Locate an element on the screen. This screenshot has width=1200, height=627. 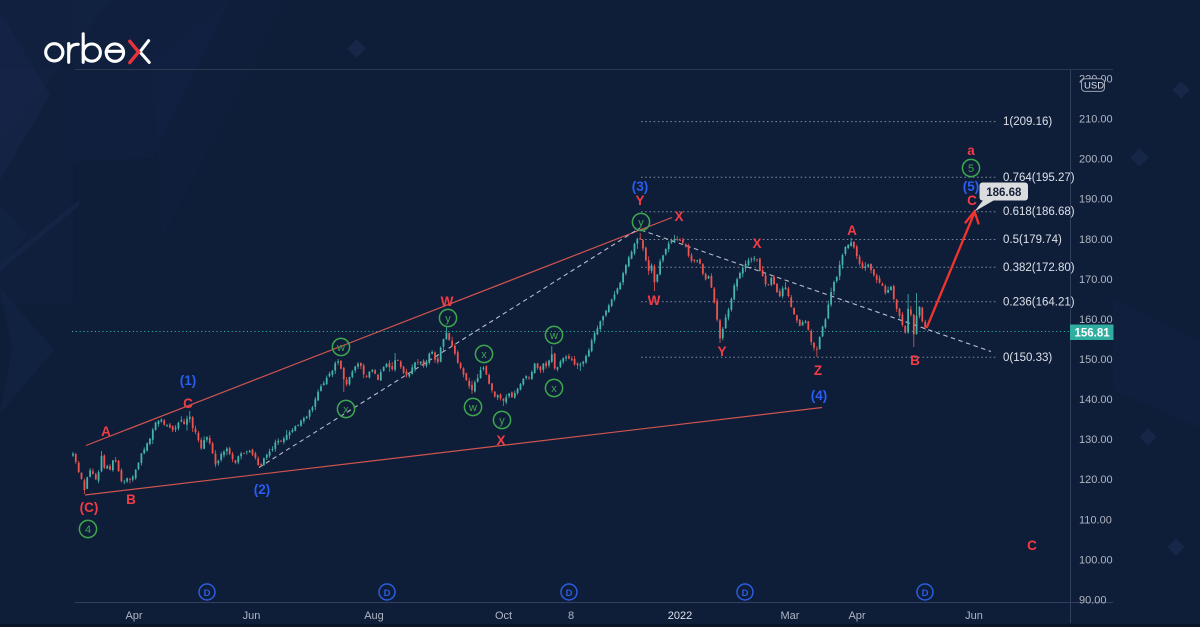
svg-text: 170.00 is located at coordinates (1096, 280).